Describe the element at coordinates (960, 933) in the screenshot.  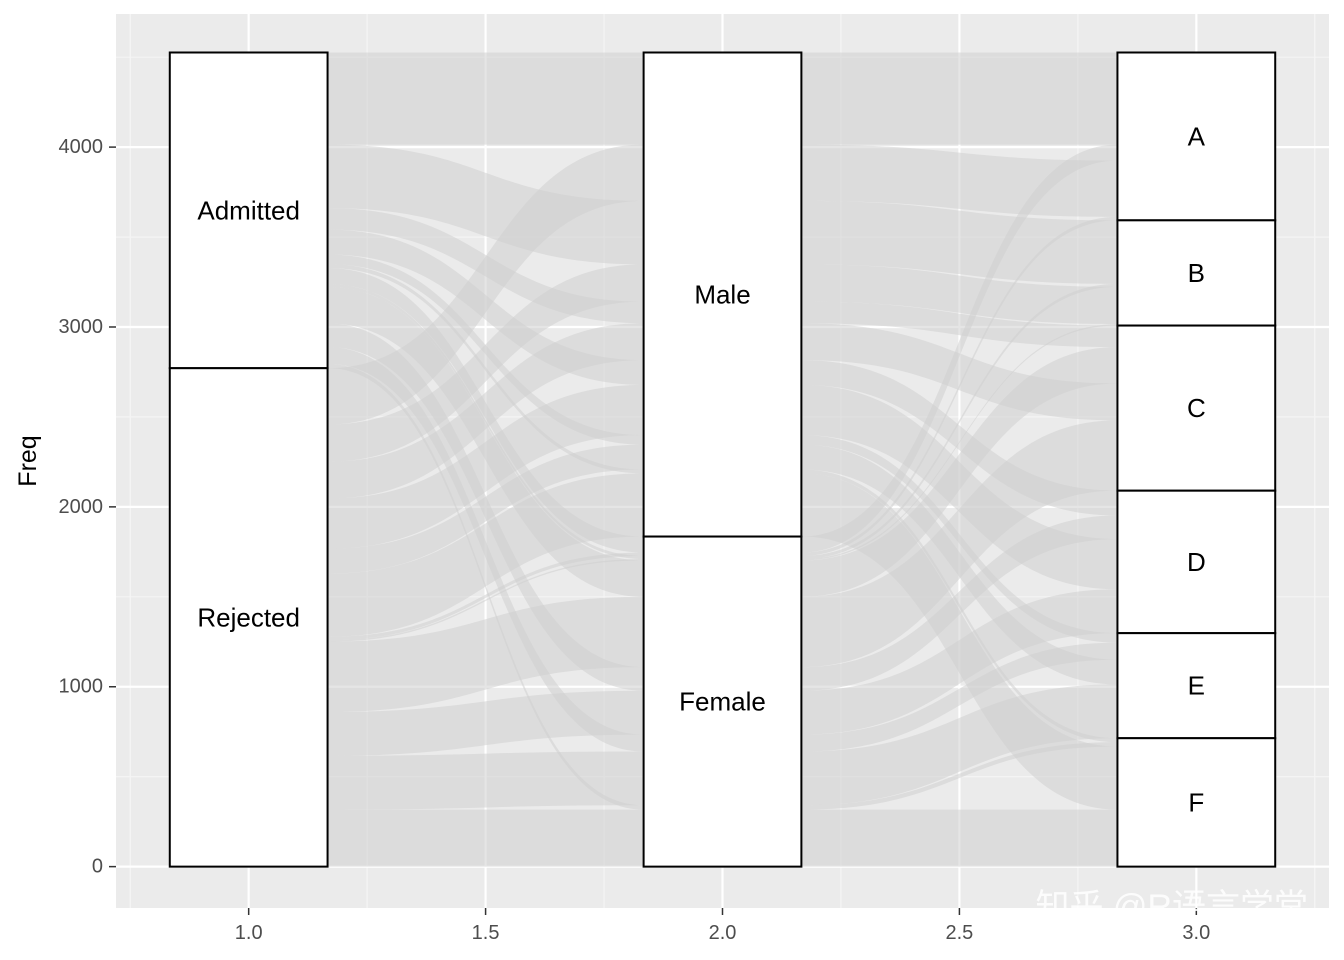
I see `x-tick-label: 2.5` at that location.